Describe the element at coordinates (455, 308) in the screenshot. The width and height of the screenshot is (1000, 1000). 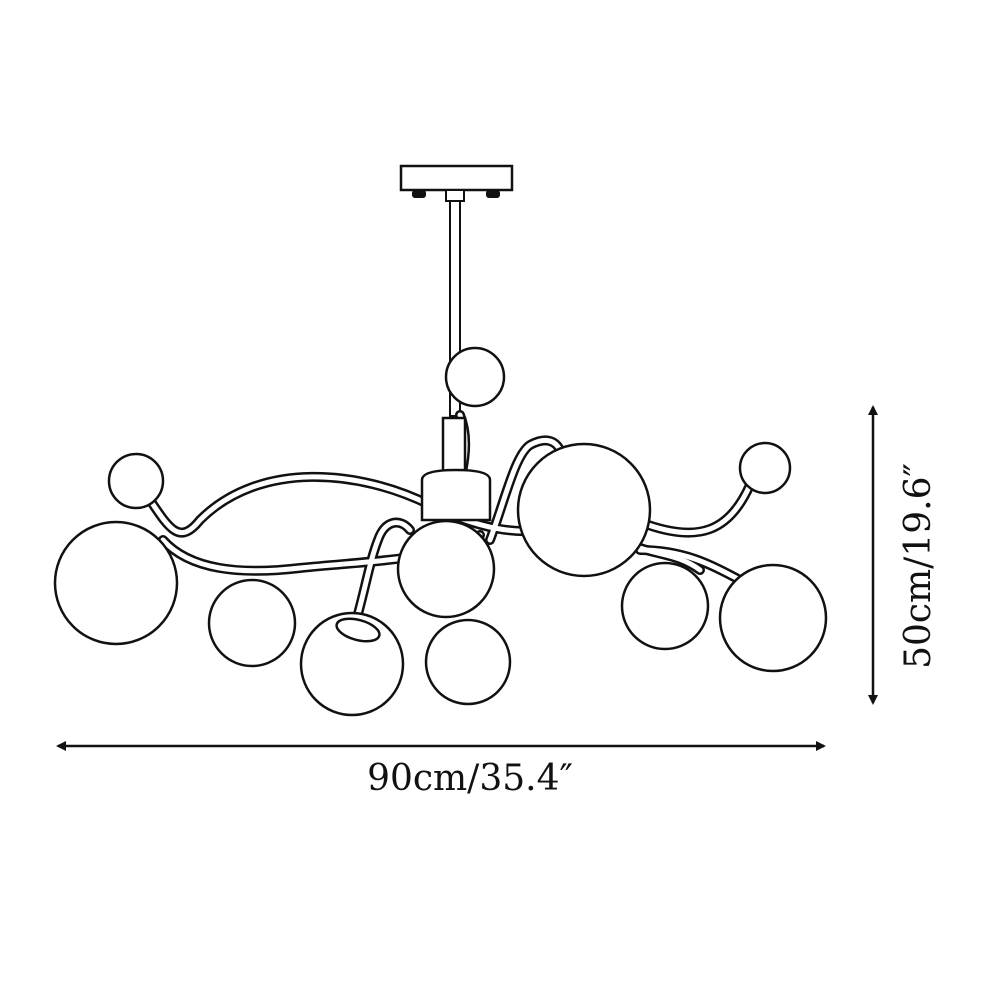
I see `downrod` at that location.